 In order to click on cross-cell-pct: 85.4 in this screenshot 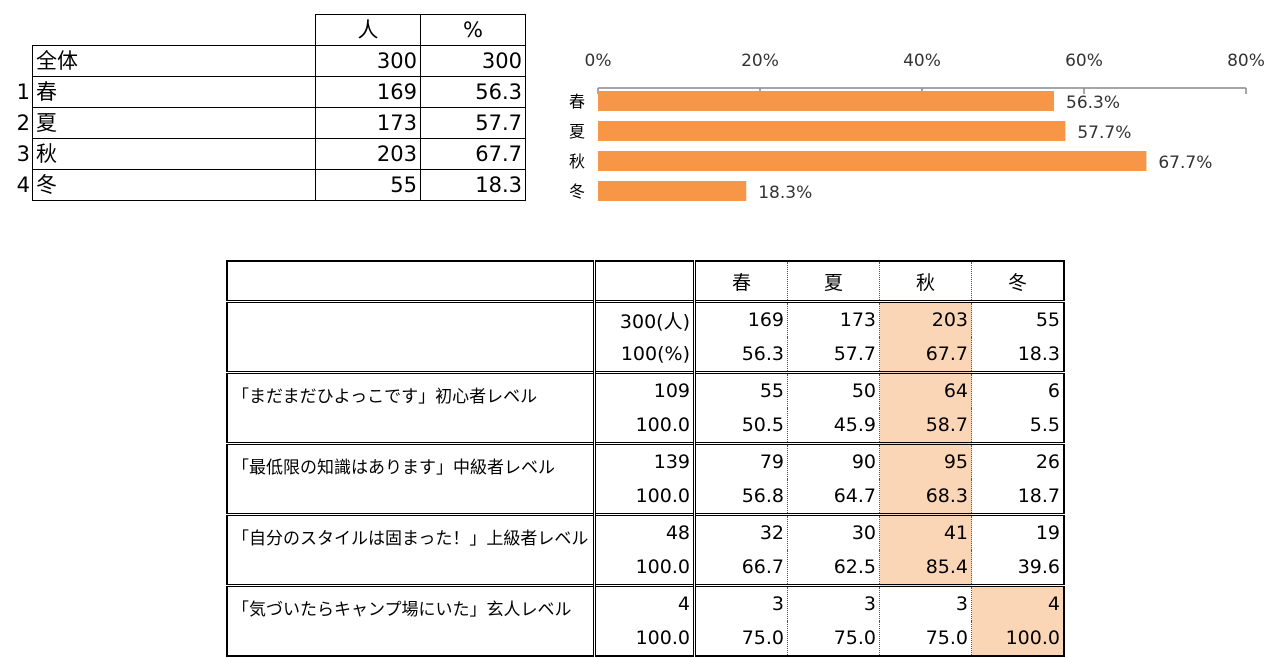, I will do `click(925, 568)`.